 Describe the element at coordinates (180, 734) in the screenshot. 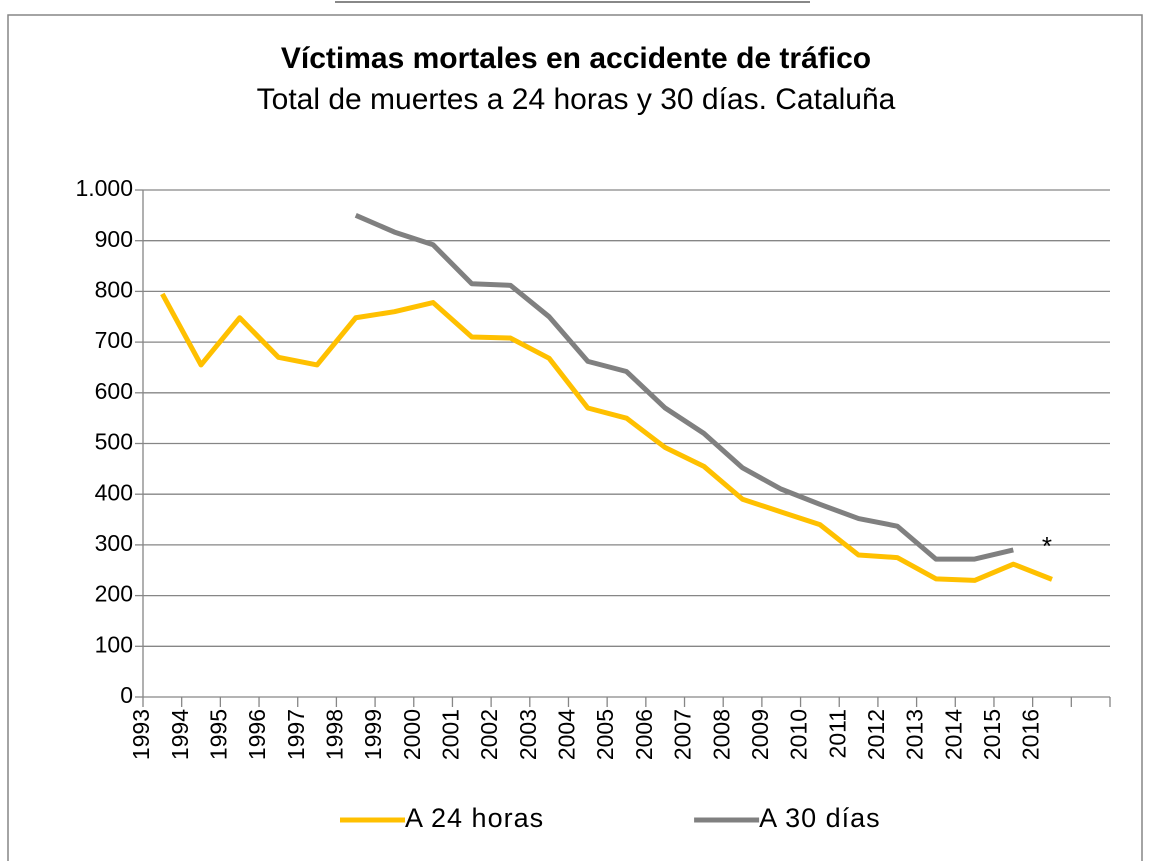

I see `x-tick-label: 1994` at that location.